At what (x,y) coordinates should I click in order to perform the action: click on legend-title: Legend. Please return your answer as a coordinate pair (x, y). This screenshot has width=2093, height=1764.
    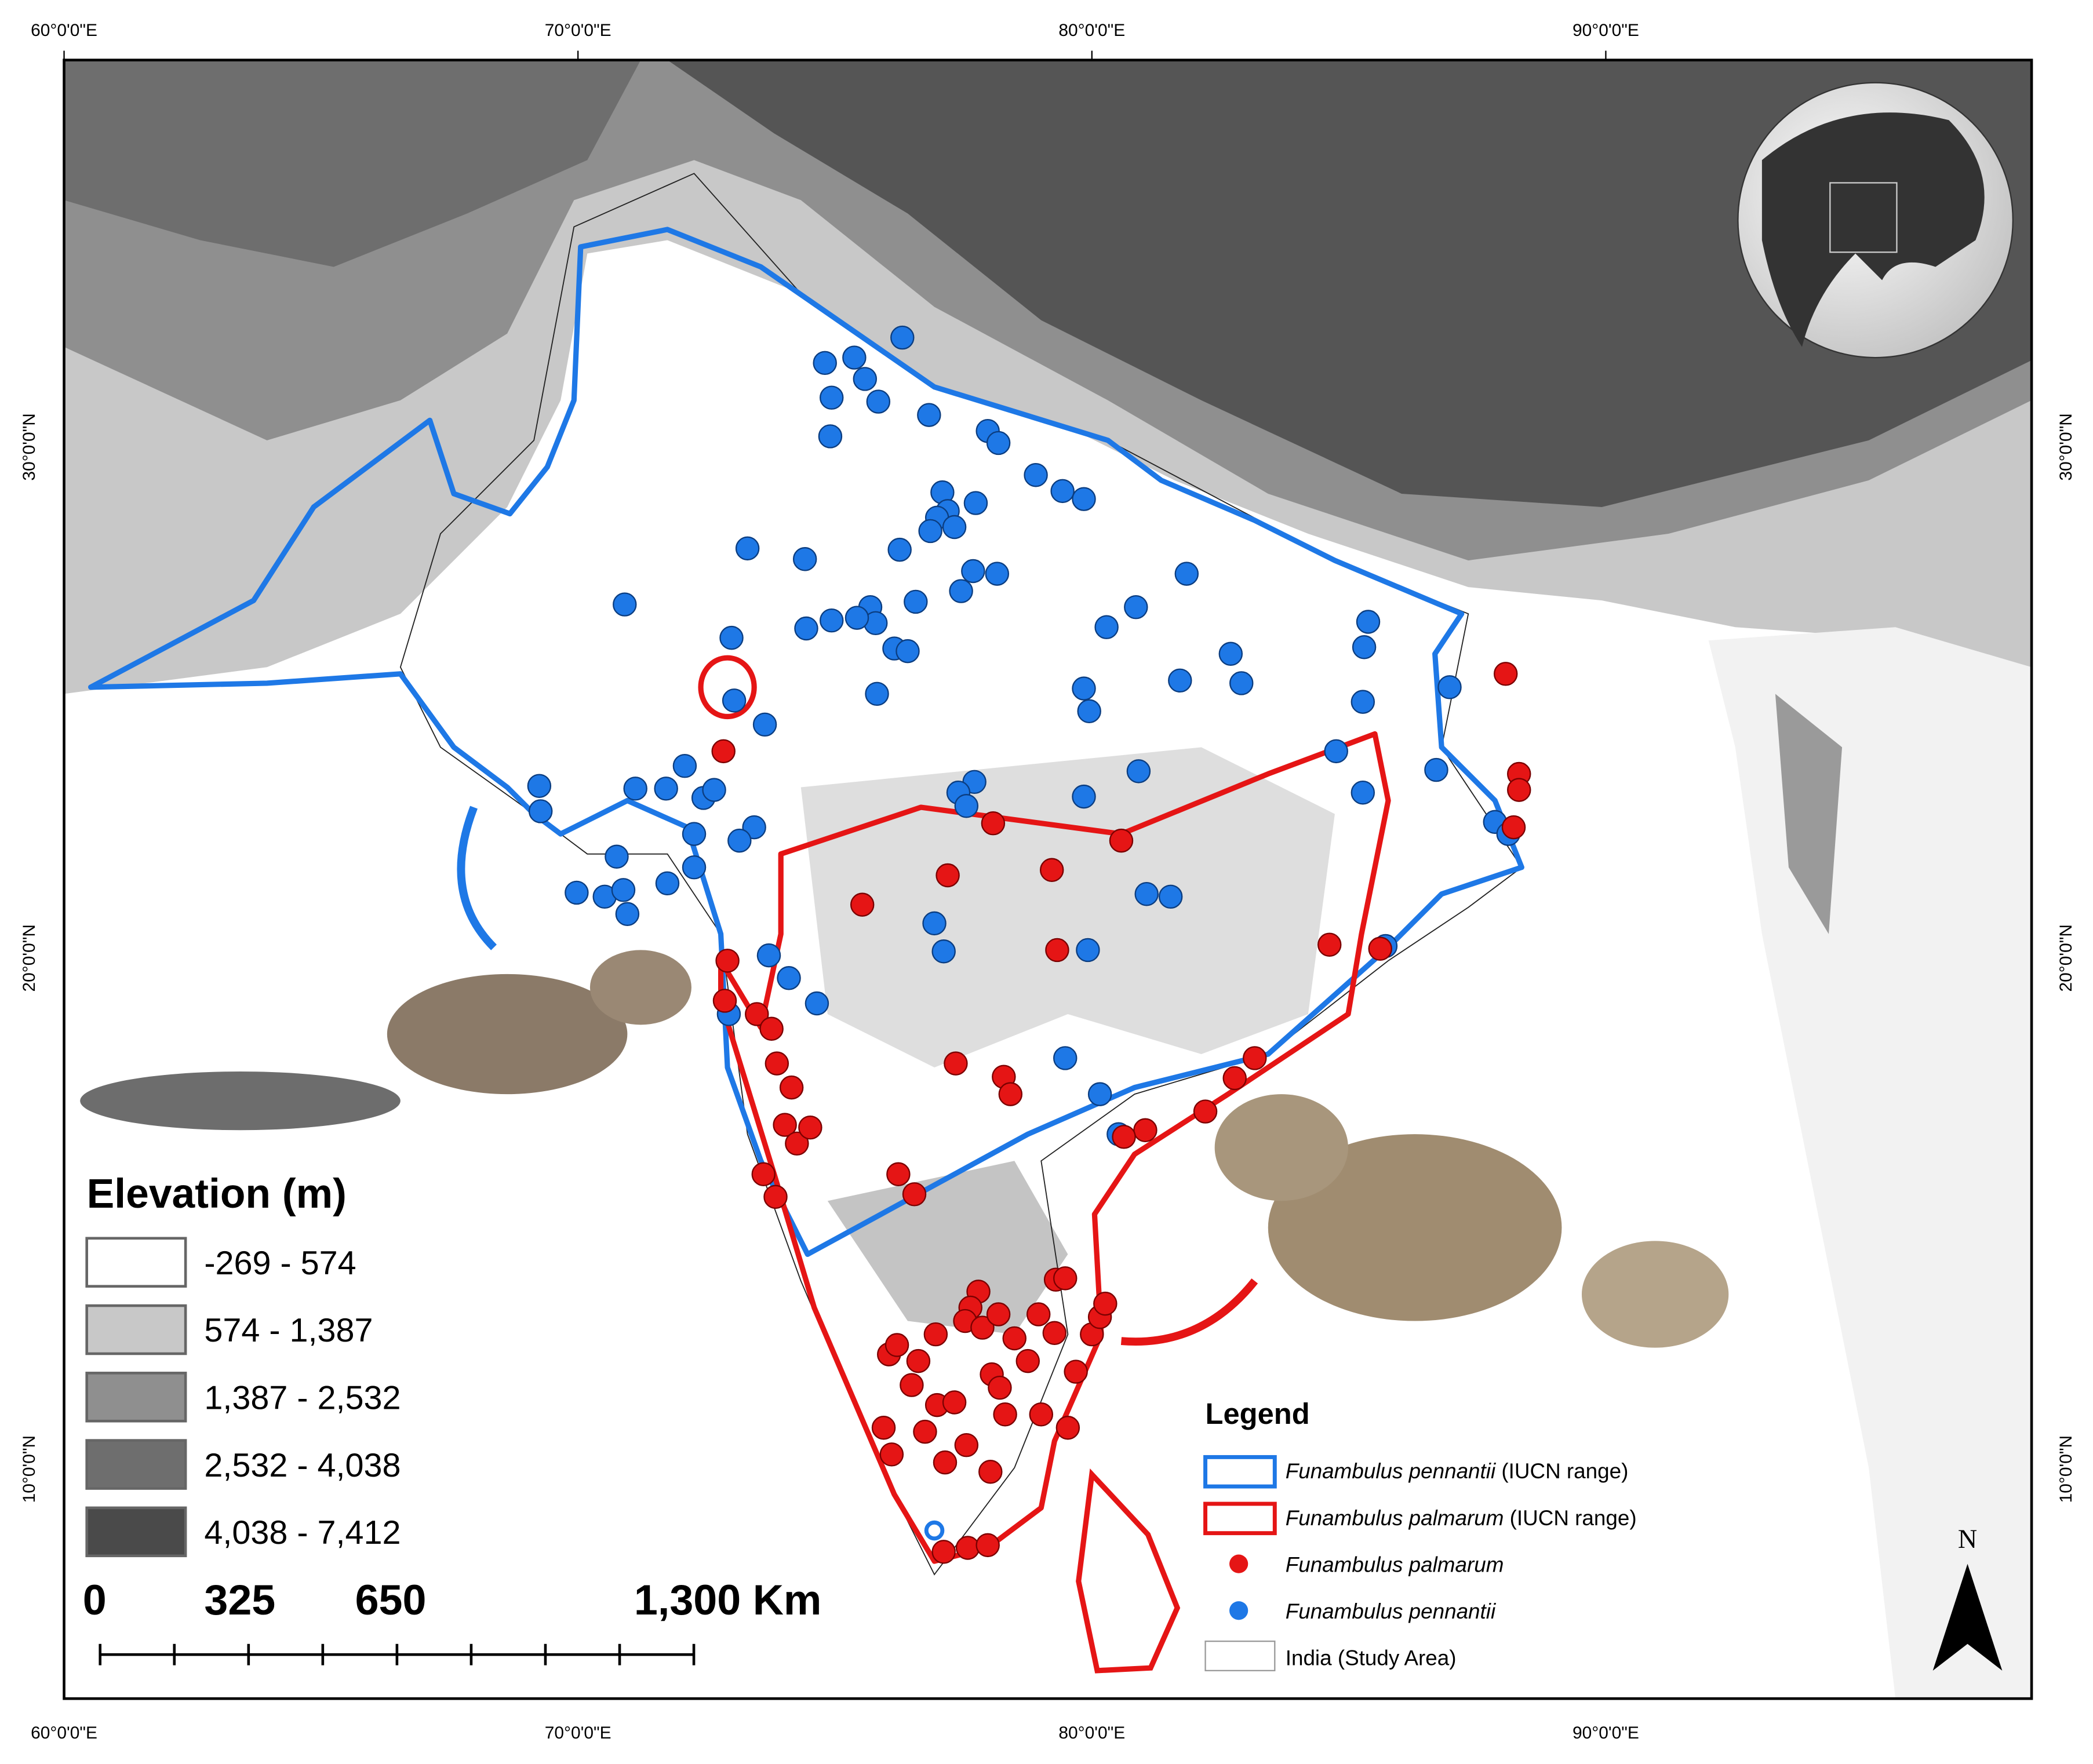
    Looking at the image, I should click on (1258, 1413).